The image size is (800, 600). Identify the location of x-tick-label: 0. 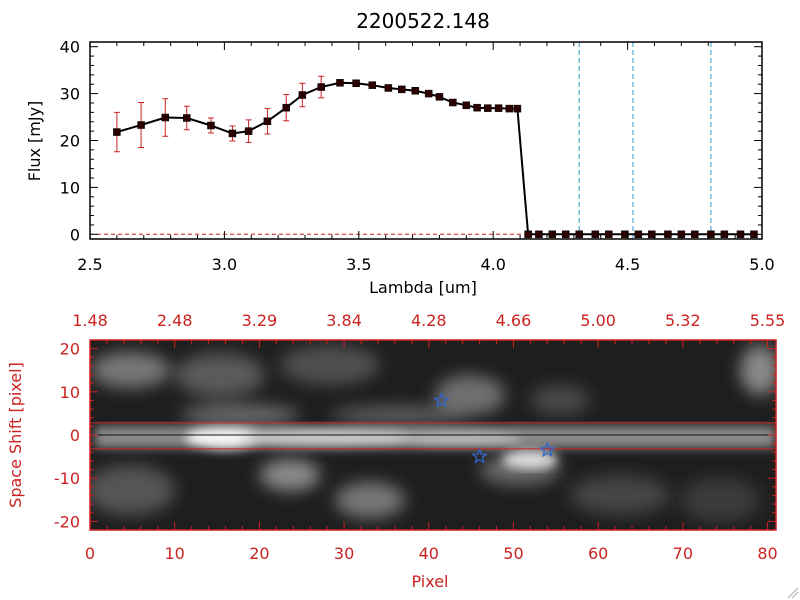
(90, 553).